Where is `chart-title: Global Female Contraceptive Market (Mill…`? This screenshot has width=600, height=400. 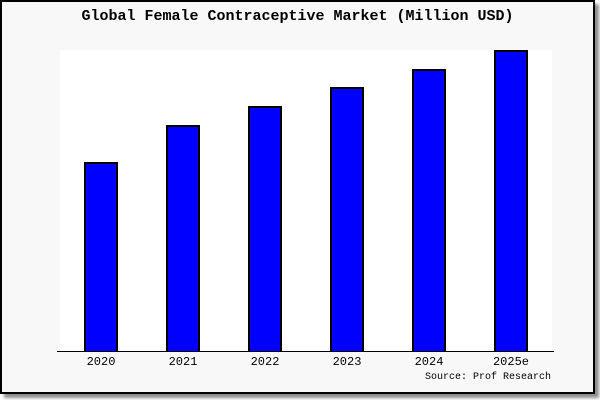
chart-title: Global Female Contraceptive Market (Mill… is located at coordinates (297, 16).